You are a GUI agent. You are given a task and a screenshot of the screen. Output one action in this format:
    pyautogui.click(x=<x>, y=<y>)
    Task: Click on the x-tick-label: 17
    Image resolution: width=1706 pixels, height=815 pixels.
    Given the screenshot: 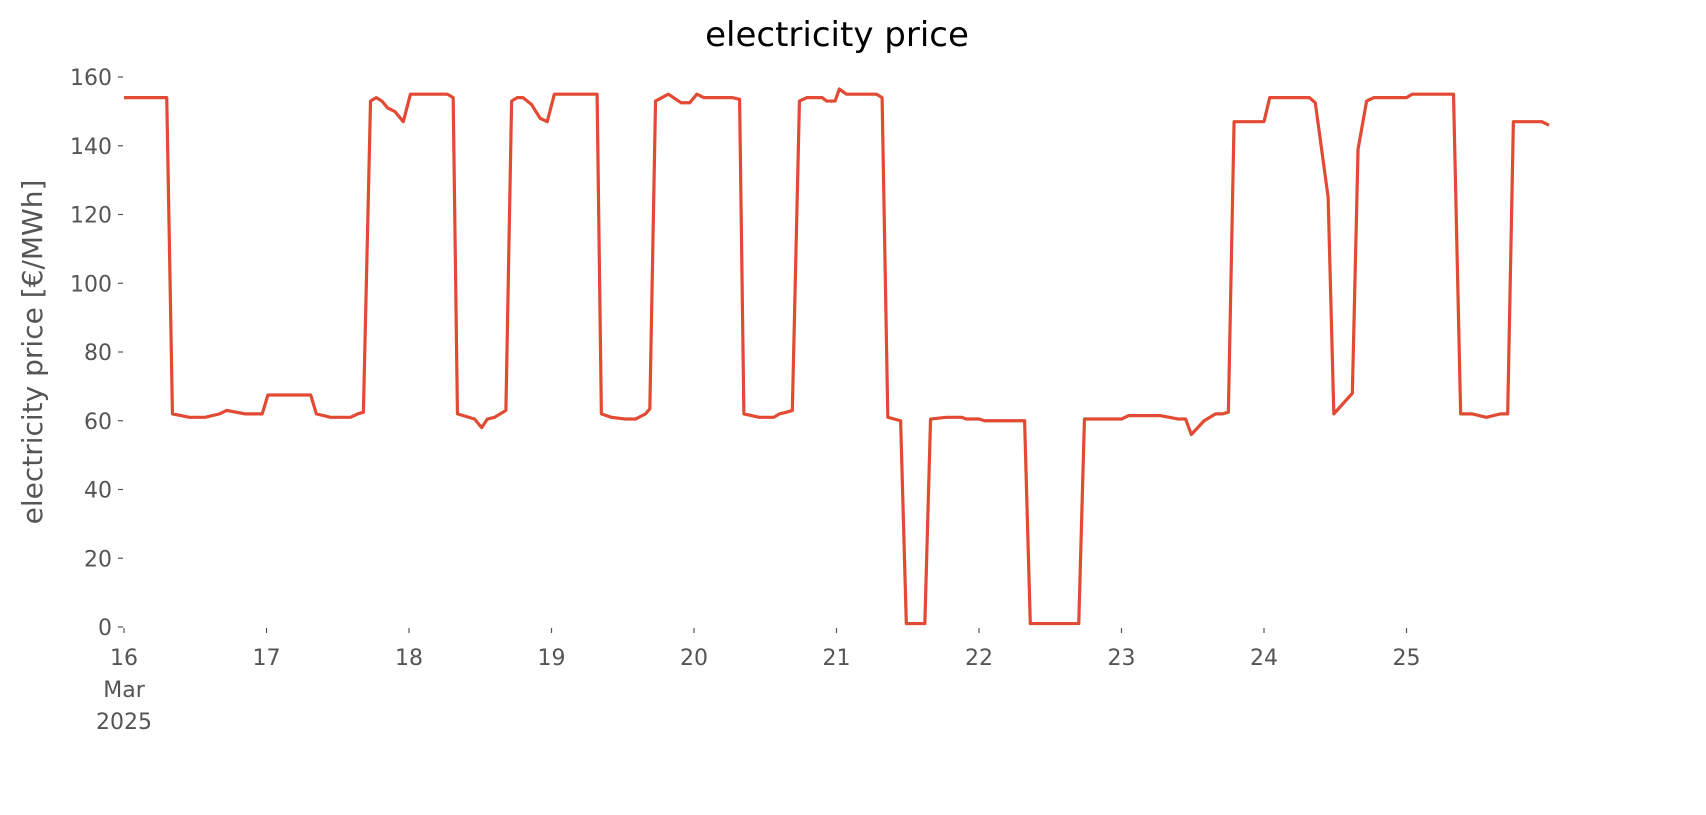 What is the action you would take?
    pyautogui.click(x=267, y=658)
    